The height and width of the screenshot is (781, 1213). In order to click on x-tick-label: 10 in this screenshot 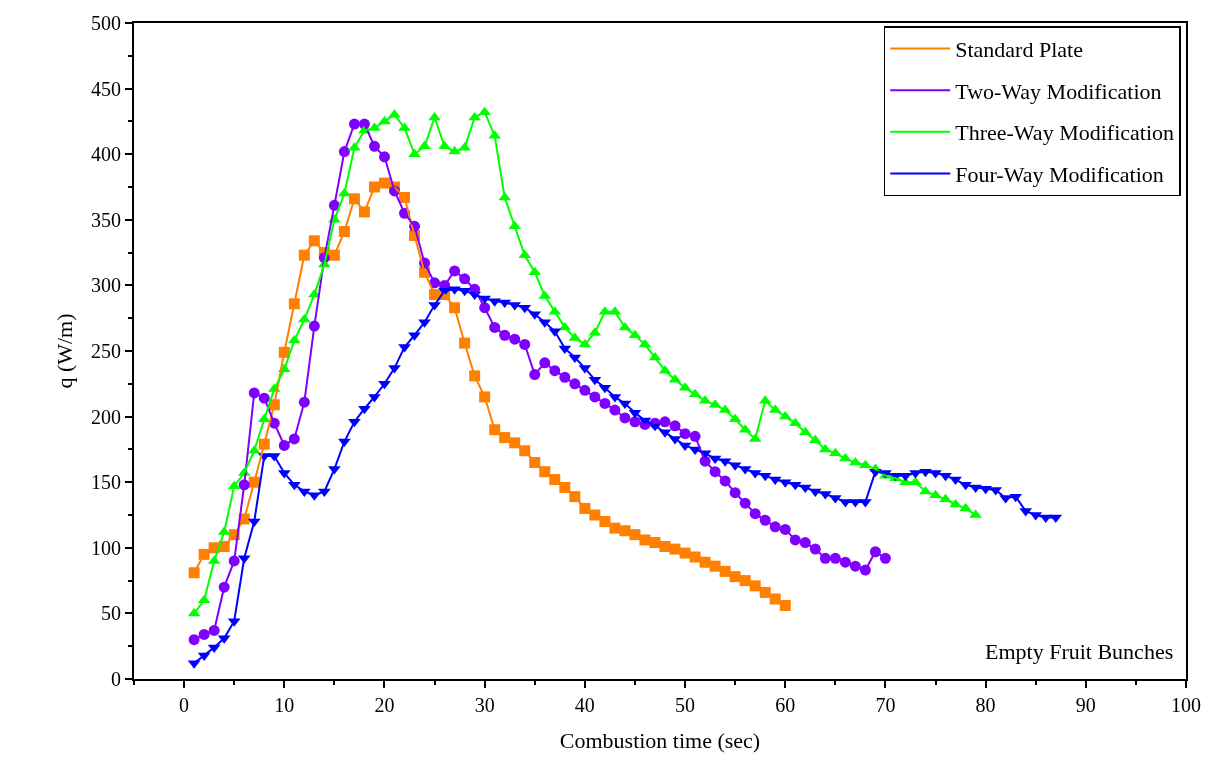, I will do `click(284, 705)`.